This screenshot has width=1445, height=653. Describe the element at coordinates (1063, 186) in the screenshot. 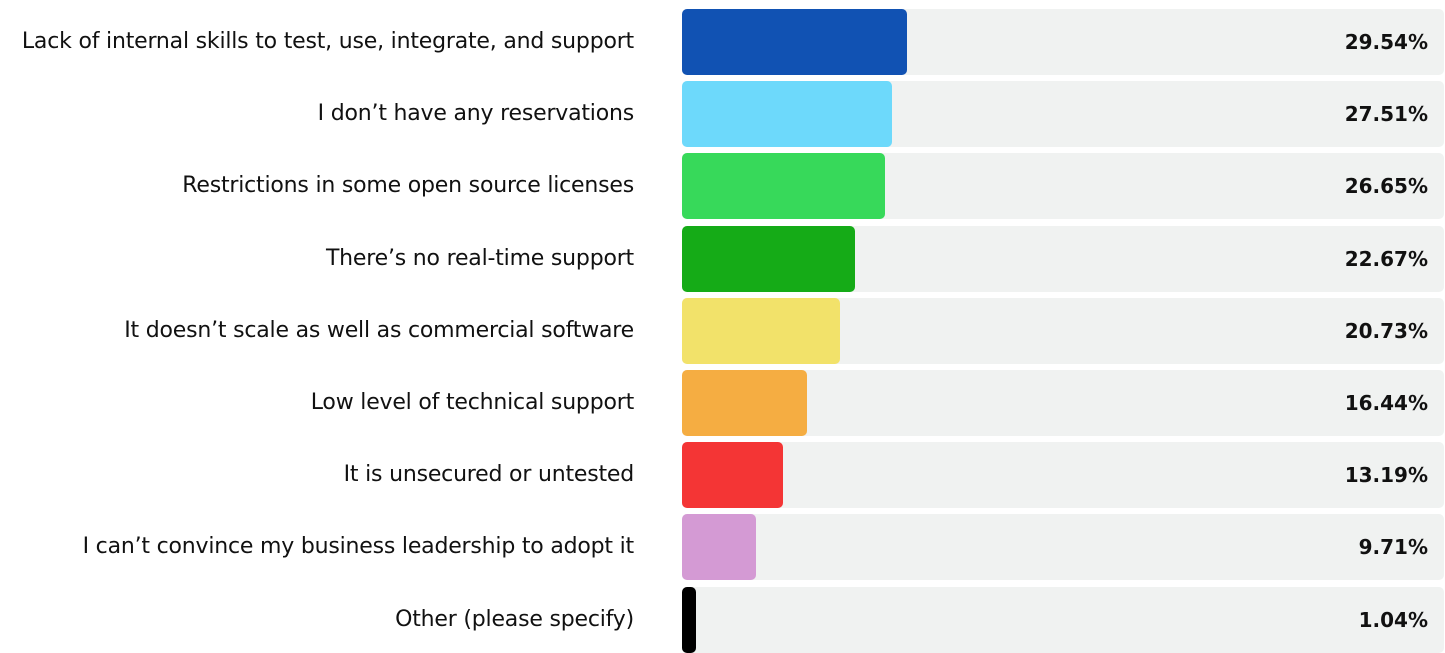

I see `bar-track: 26.65%` at that location.